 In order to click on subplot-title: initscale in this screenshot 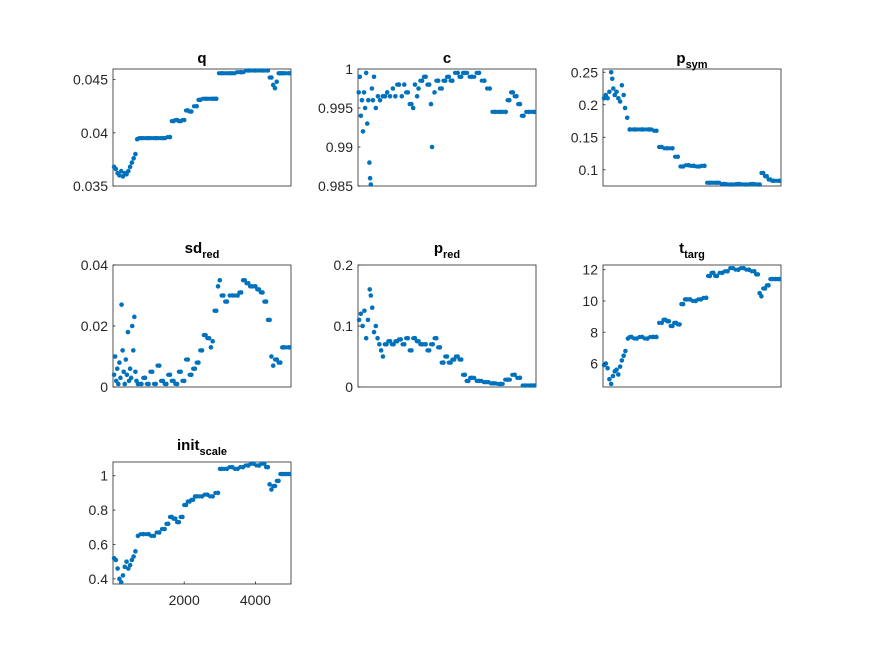, I will do `click(202, 447)`.